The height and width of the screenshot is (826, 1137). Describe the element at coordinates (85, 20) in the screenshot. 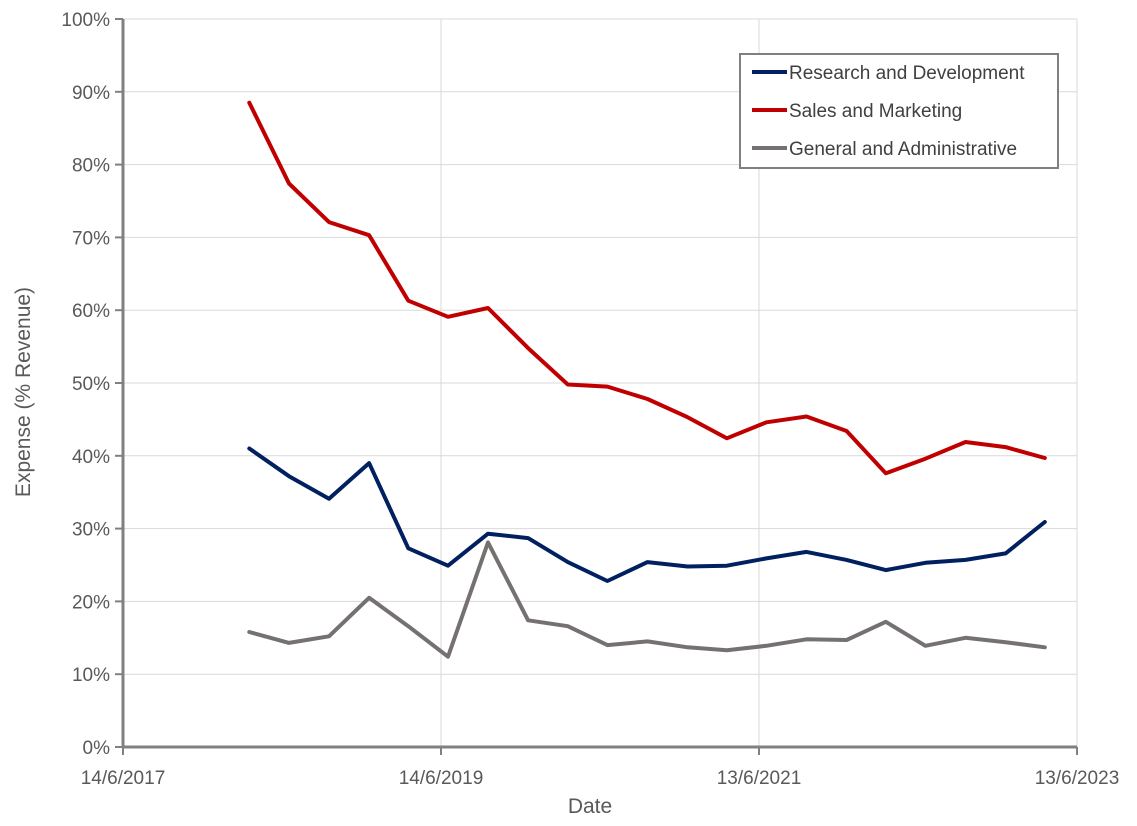

I see `y-tick-label: 100%` at that location.